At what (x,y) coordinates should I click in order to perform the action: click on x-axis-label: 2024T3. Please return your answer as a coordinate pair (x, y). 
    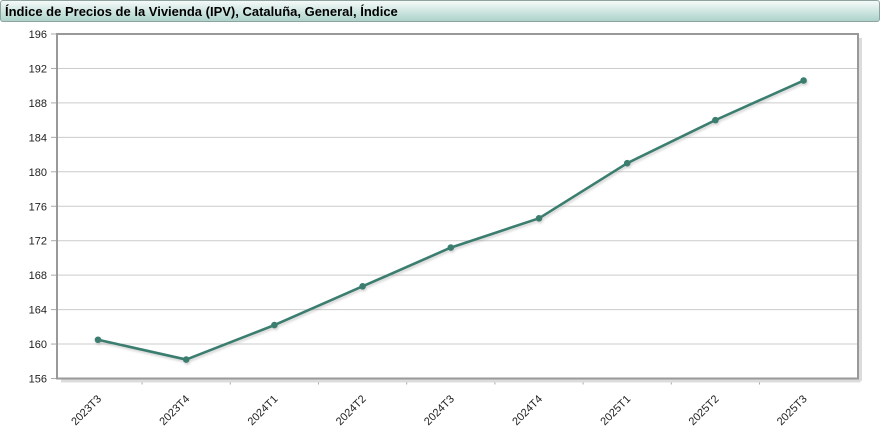
    Looking at the image, I should click on (439, 410).